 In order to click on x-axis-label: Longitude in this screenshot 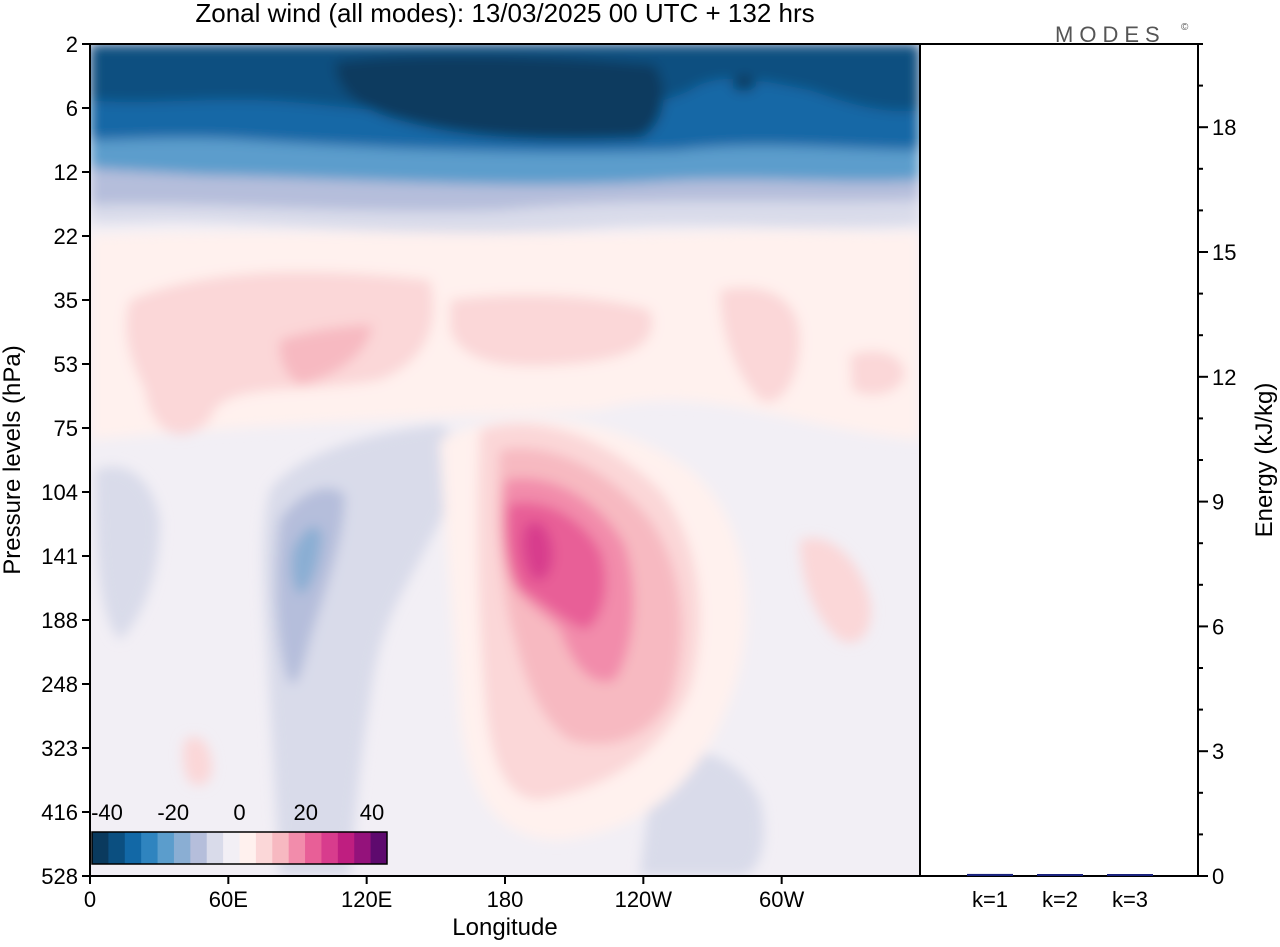, I will do `click(504, 927)`.